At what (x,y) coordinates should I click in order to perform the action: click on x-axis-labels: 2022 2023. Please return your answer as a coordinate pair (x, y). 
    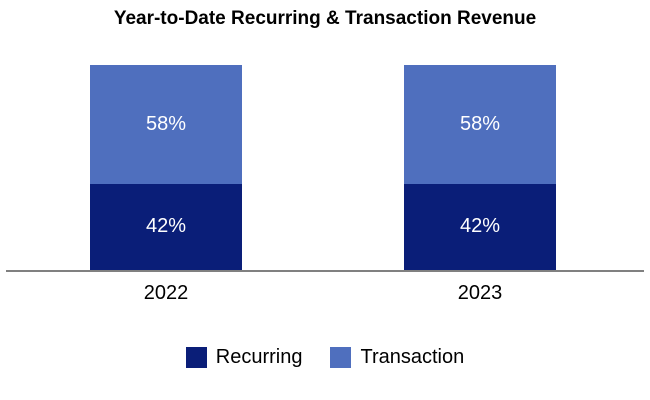
    Looking at the image, I should click on (325, 296).